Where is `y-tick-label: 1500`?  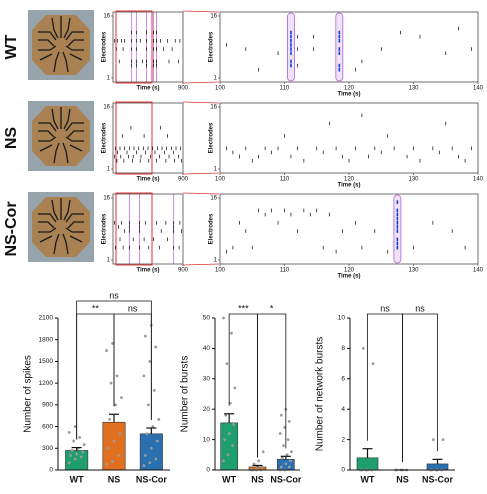 y-tick-label: 1500 is located at coordinates (46, 361).